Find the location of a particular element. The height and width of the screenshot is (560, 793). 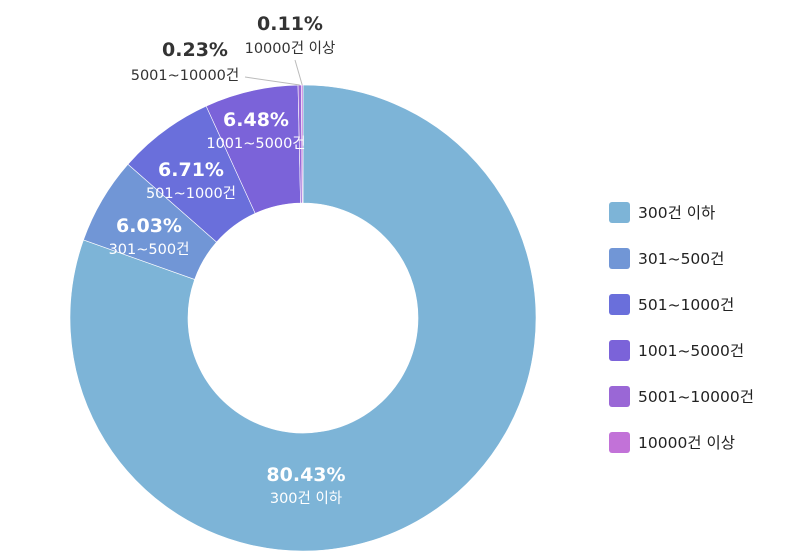

legend-item-1: 300건 이하 is located at coordinates (662, 212).